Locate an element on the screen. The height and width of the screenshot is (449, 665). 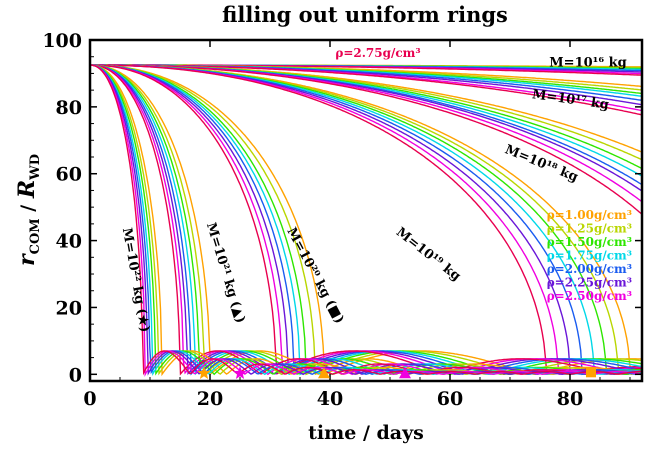
legend-entry: ρ=1.50g/cm³ is located at coordinates (589, 242).